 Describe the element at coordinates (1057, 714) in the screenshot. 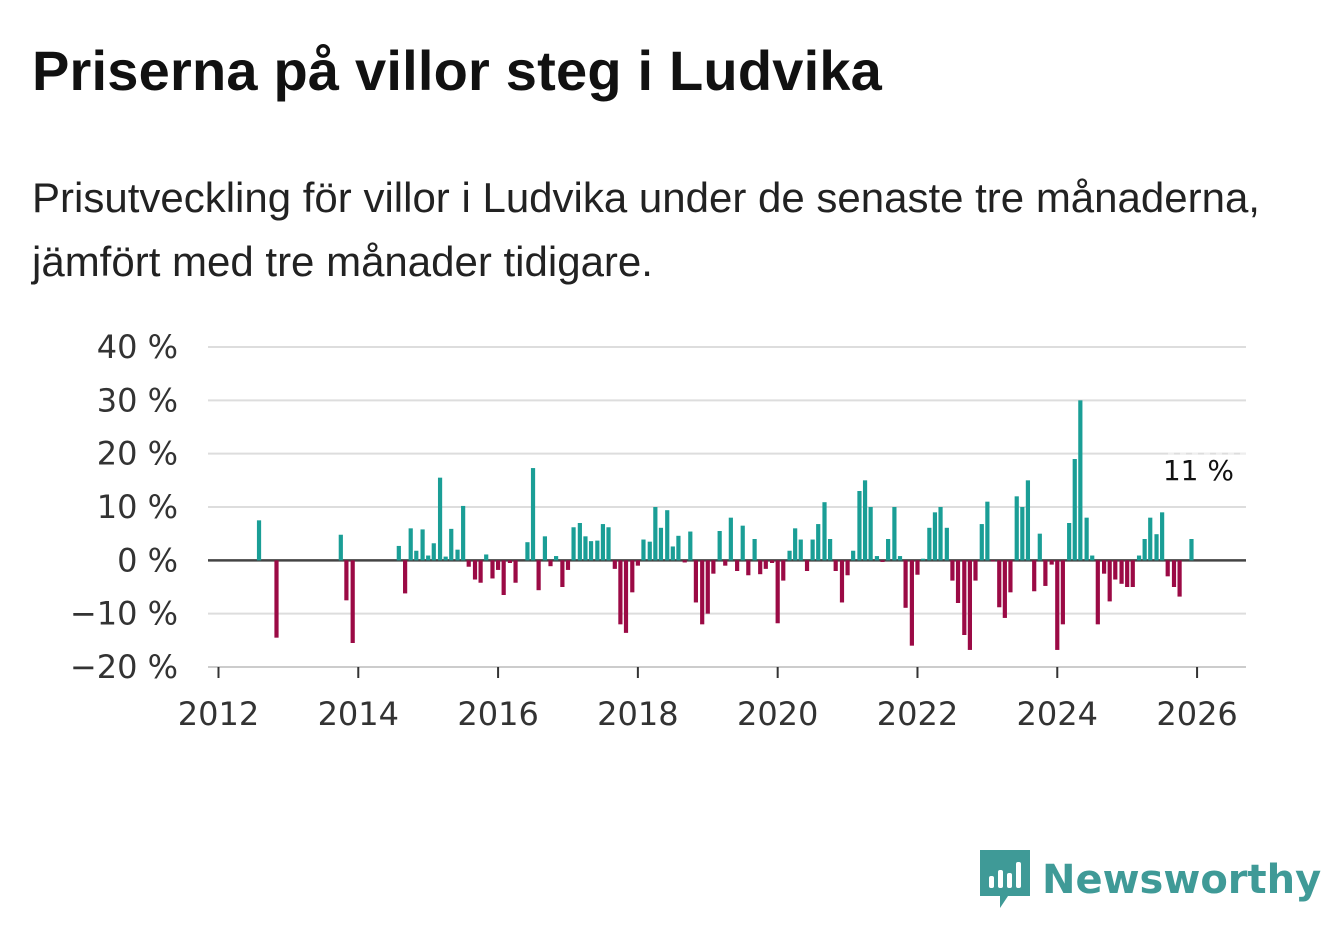

I see `x-tick-label: 2024` at that location.